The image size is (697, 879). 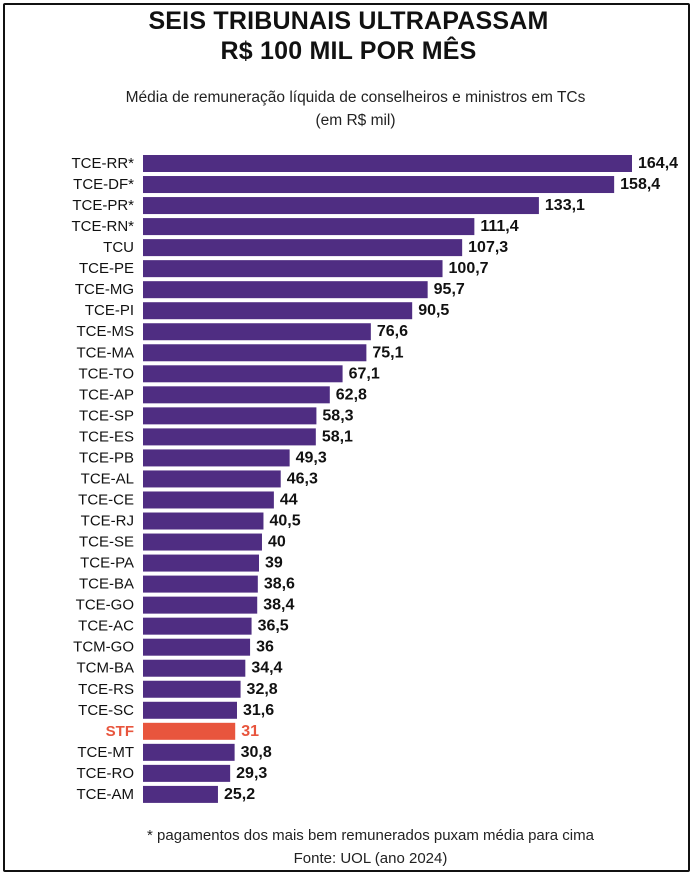 I want to click on value-label: 36, so click(x=265, y=647).